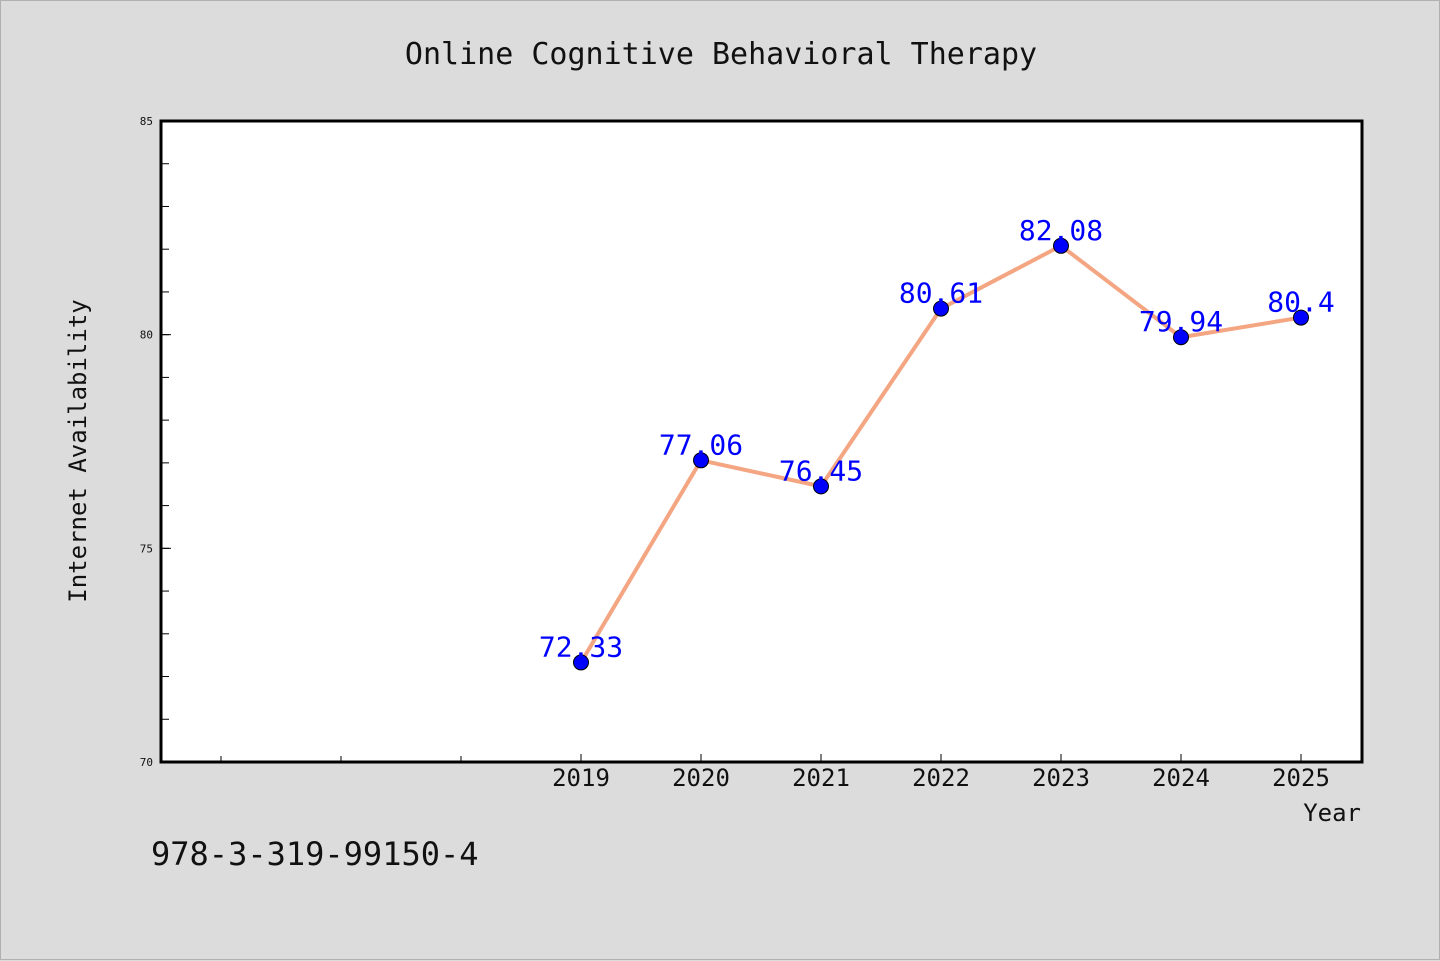 Image resolution: width=1440 pixels, height=961 pixels. What do you see at coordinates (146, 335) in the screenshot?
I see `y-tick-label: 80` at bounding box center [146, 335].